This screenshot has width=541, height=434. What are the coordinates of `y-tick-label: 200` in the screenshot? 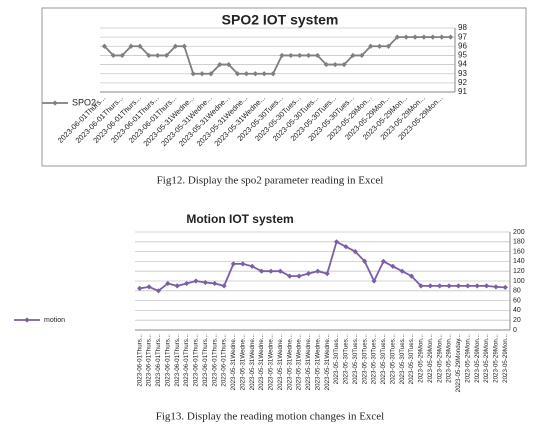 It's located at (519, 232).